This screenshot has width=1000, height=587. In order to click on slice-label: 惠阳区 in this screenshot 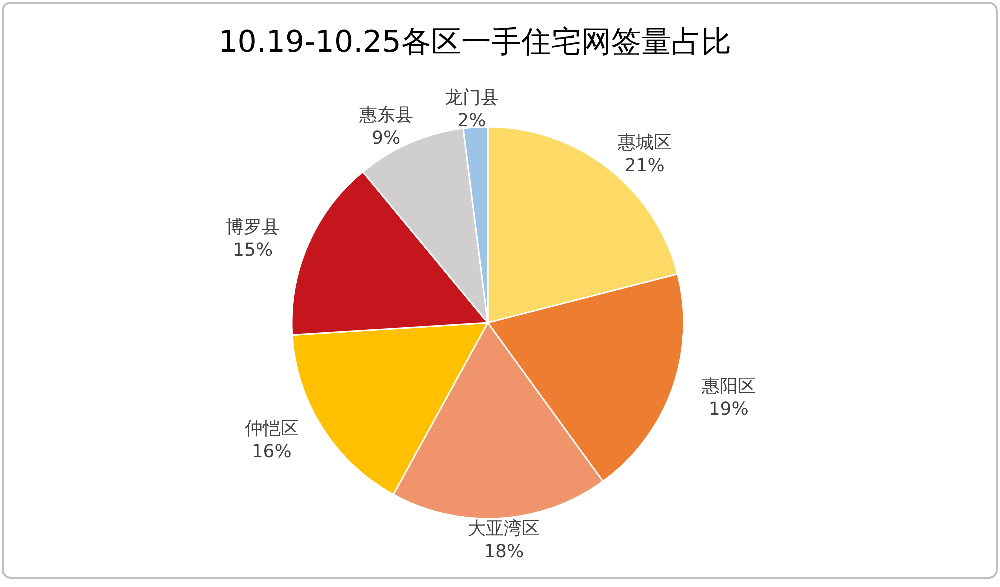, I will do `click(728, 387)`.